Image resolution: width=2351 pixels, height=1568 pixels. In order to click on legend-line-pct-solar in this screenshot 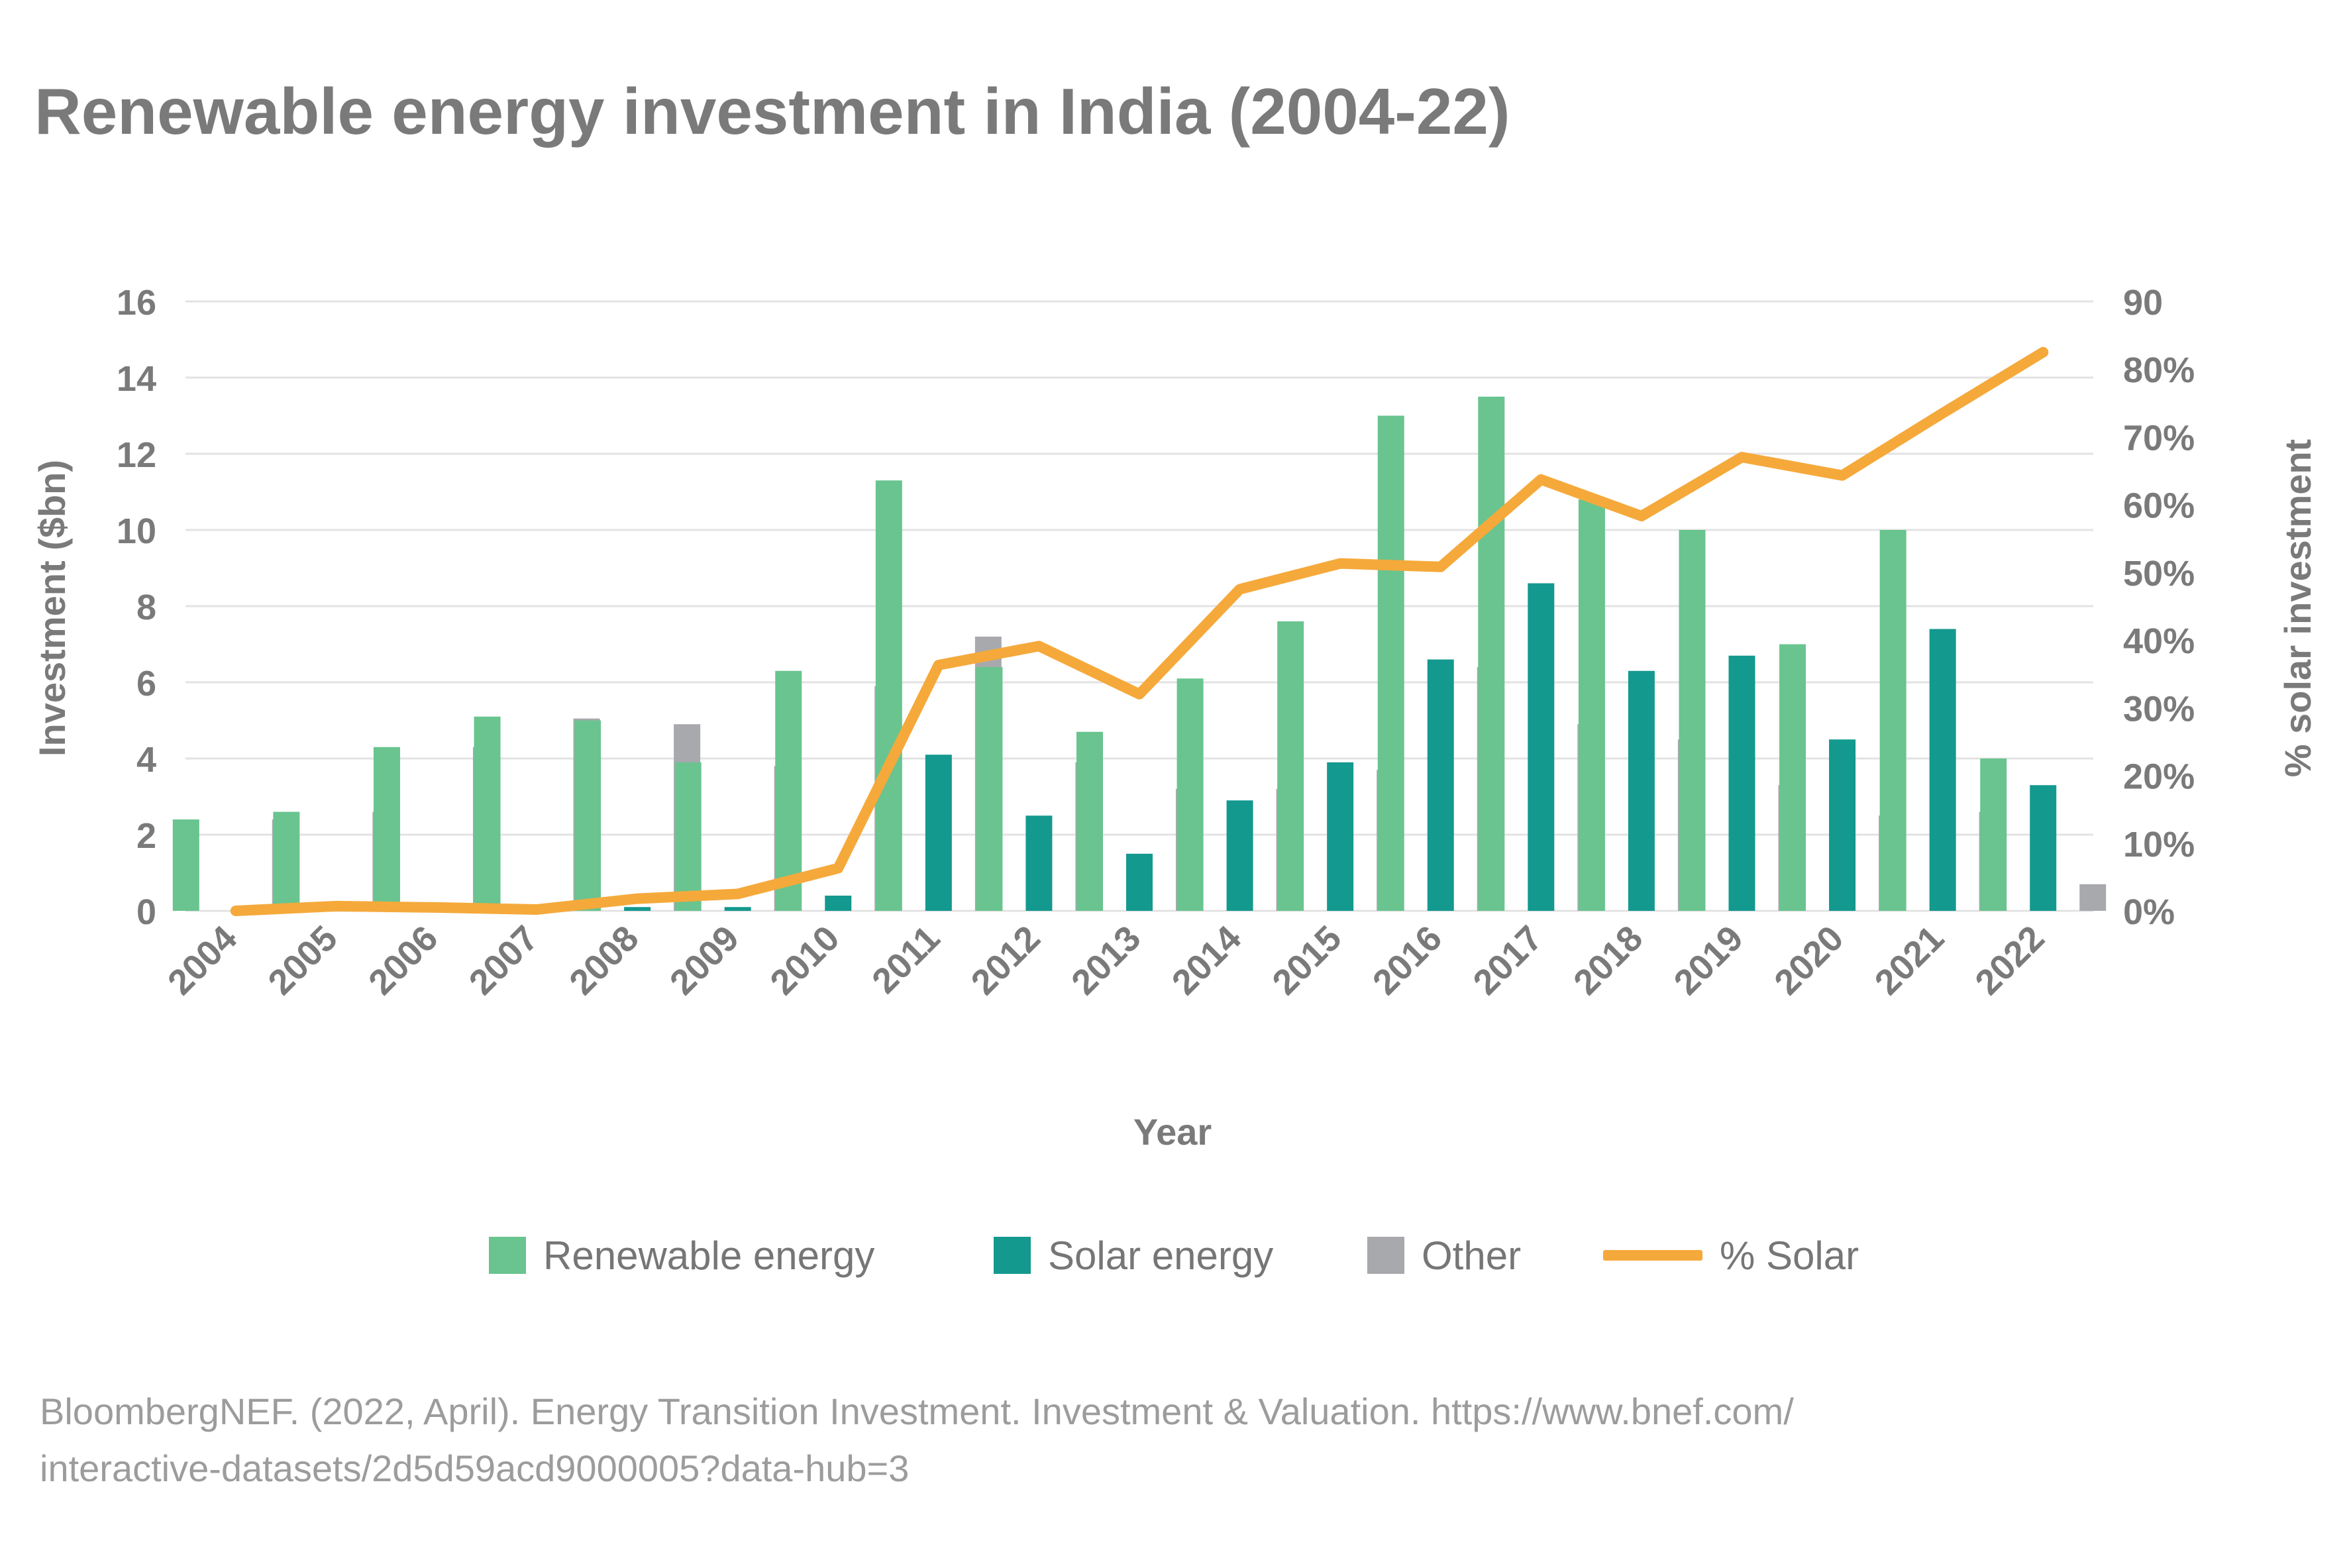, I will do `click(1652, 1255)`.